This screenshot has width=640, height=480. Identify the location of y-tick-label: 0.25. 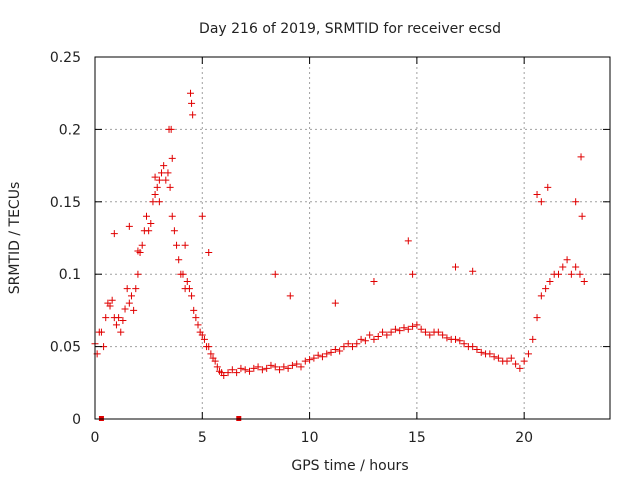
(65, 58).